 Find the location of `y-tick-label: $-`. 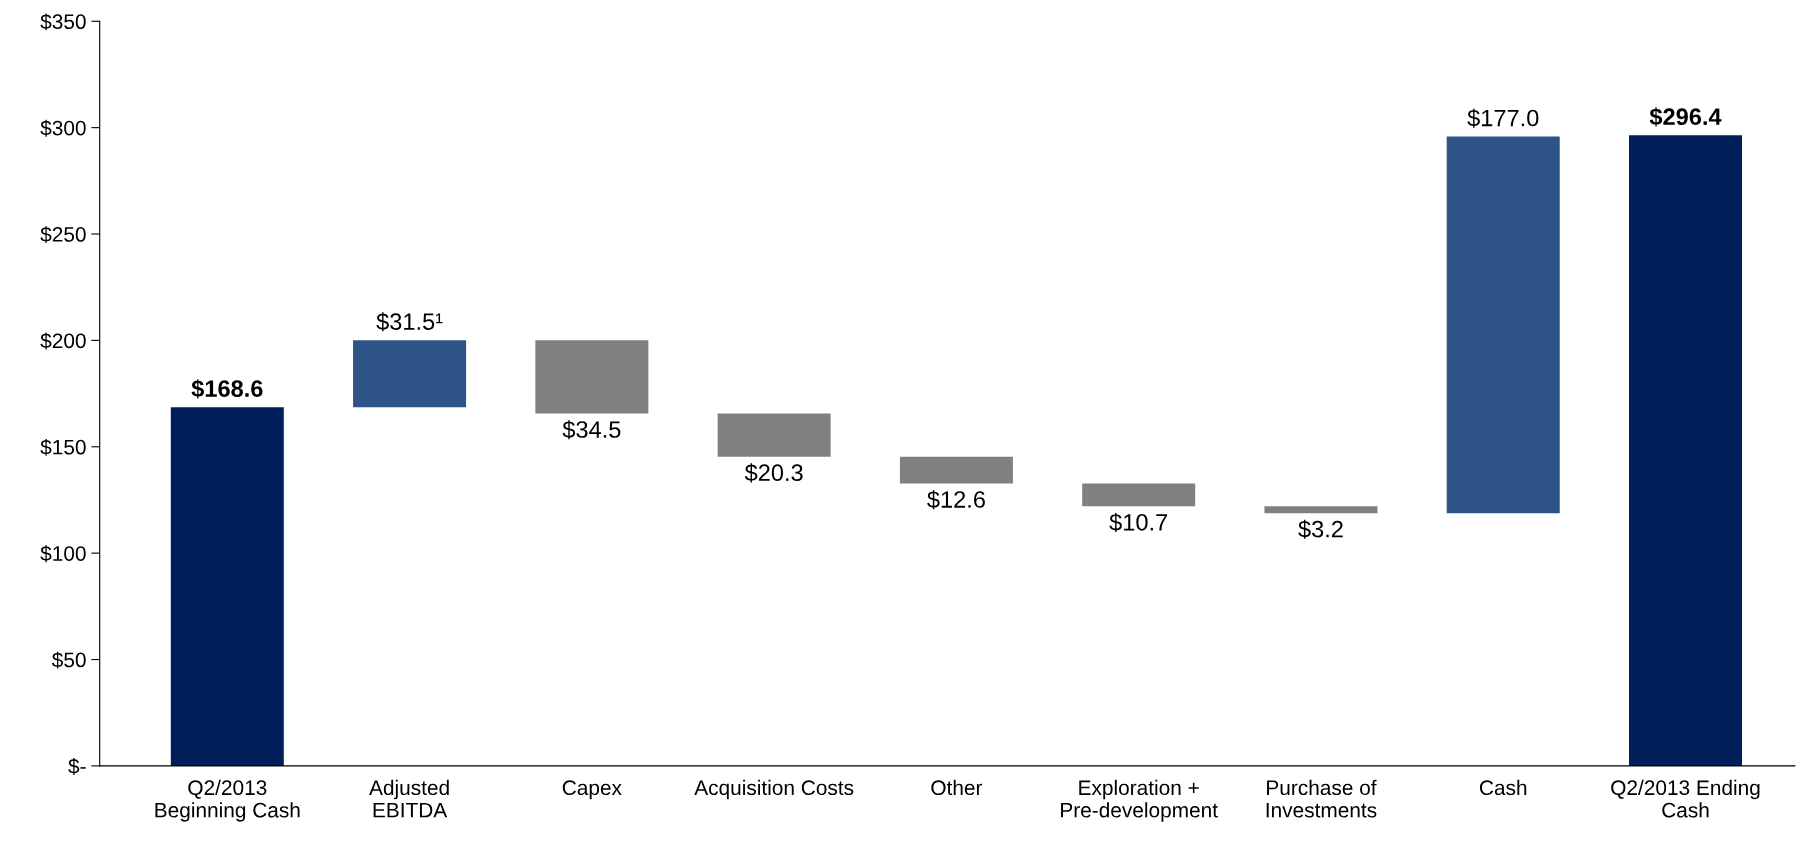

y-tick-label: $- is located at coordinates (77, 766).